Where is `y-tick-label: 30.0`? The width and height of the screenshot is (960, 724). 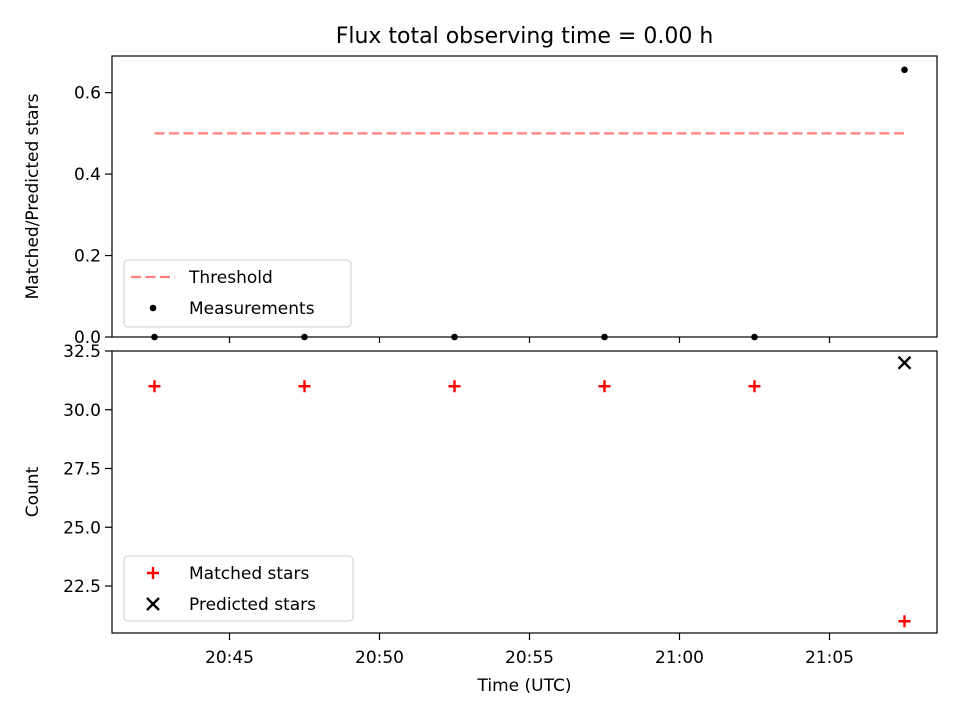
y-tick-label: 30.0 is located at coordinates (82, 411).